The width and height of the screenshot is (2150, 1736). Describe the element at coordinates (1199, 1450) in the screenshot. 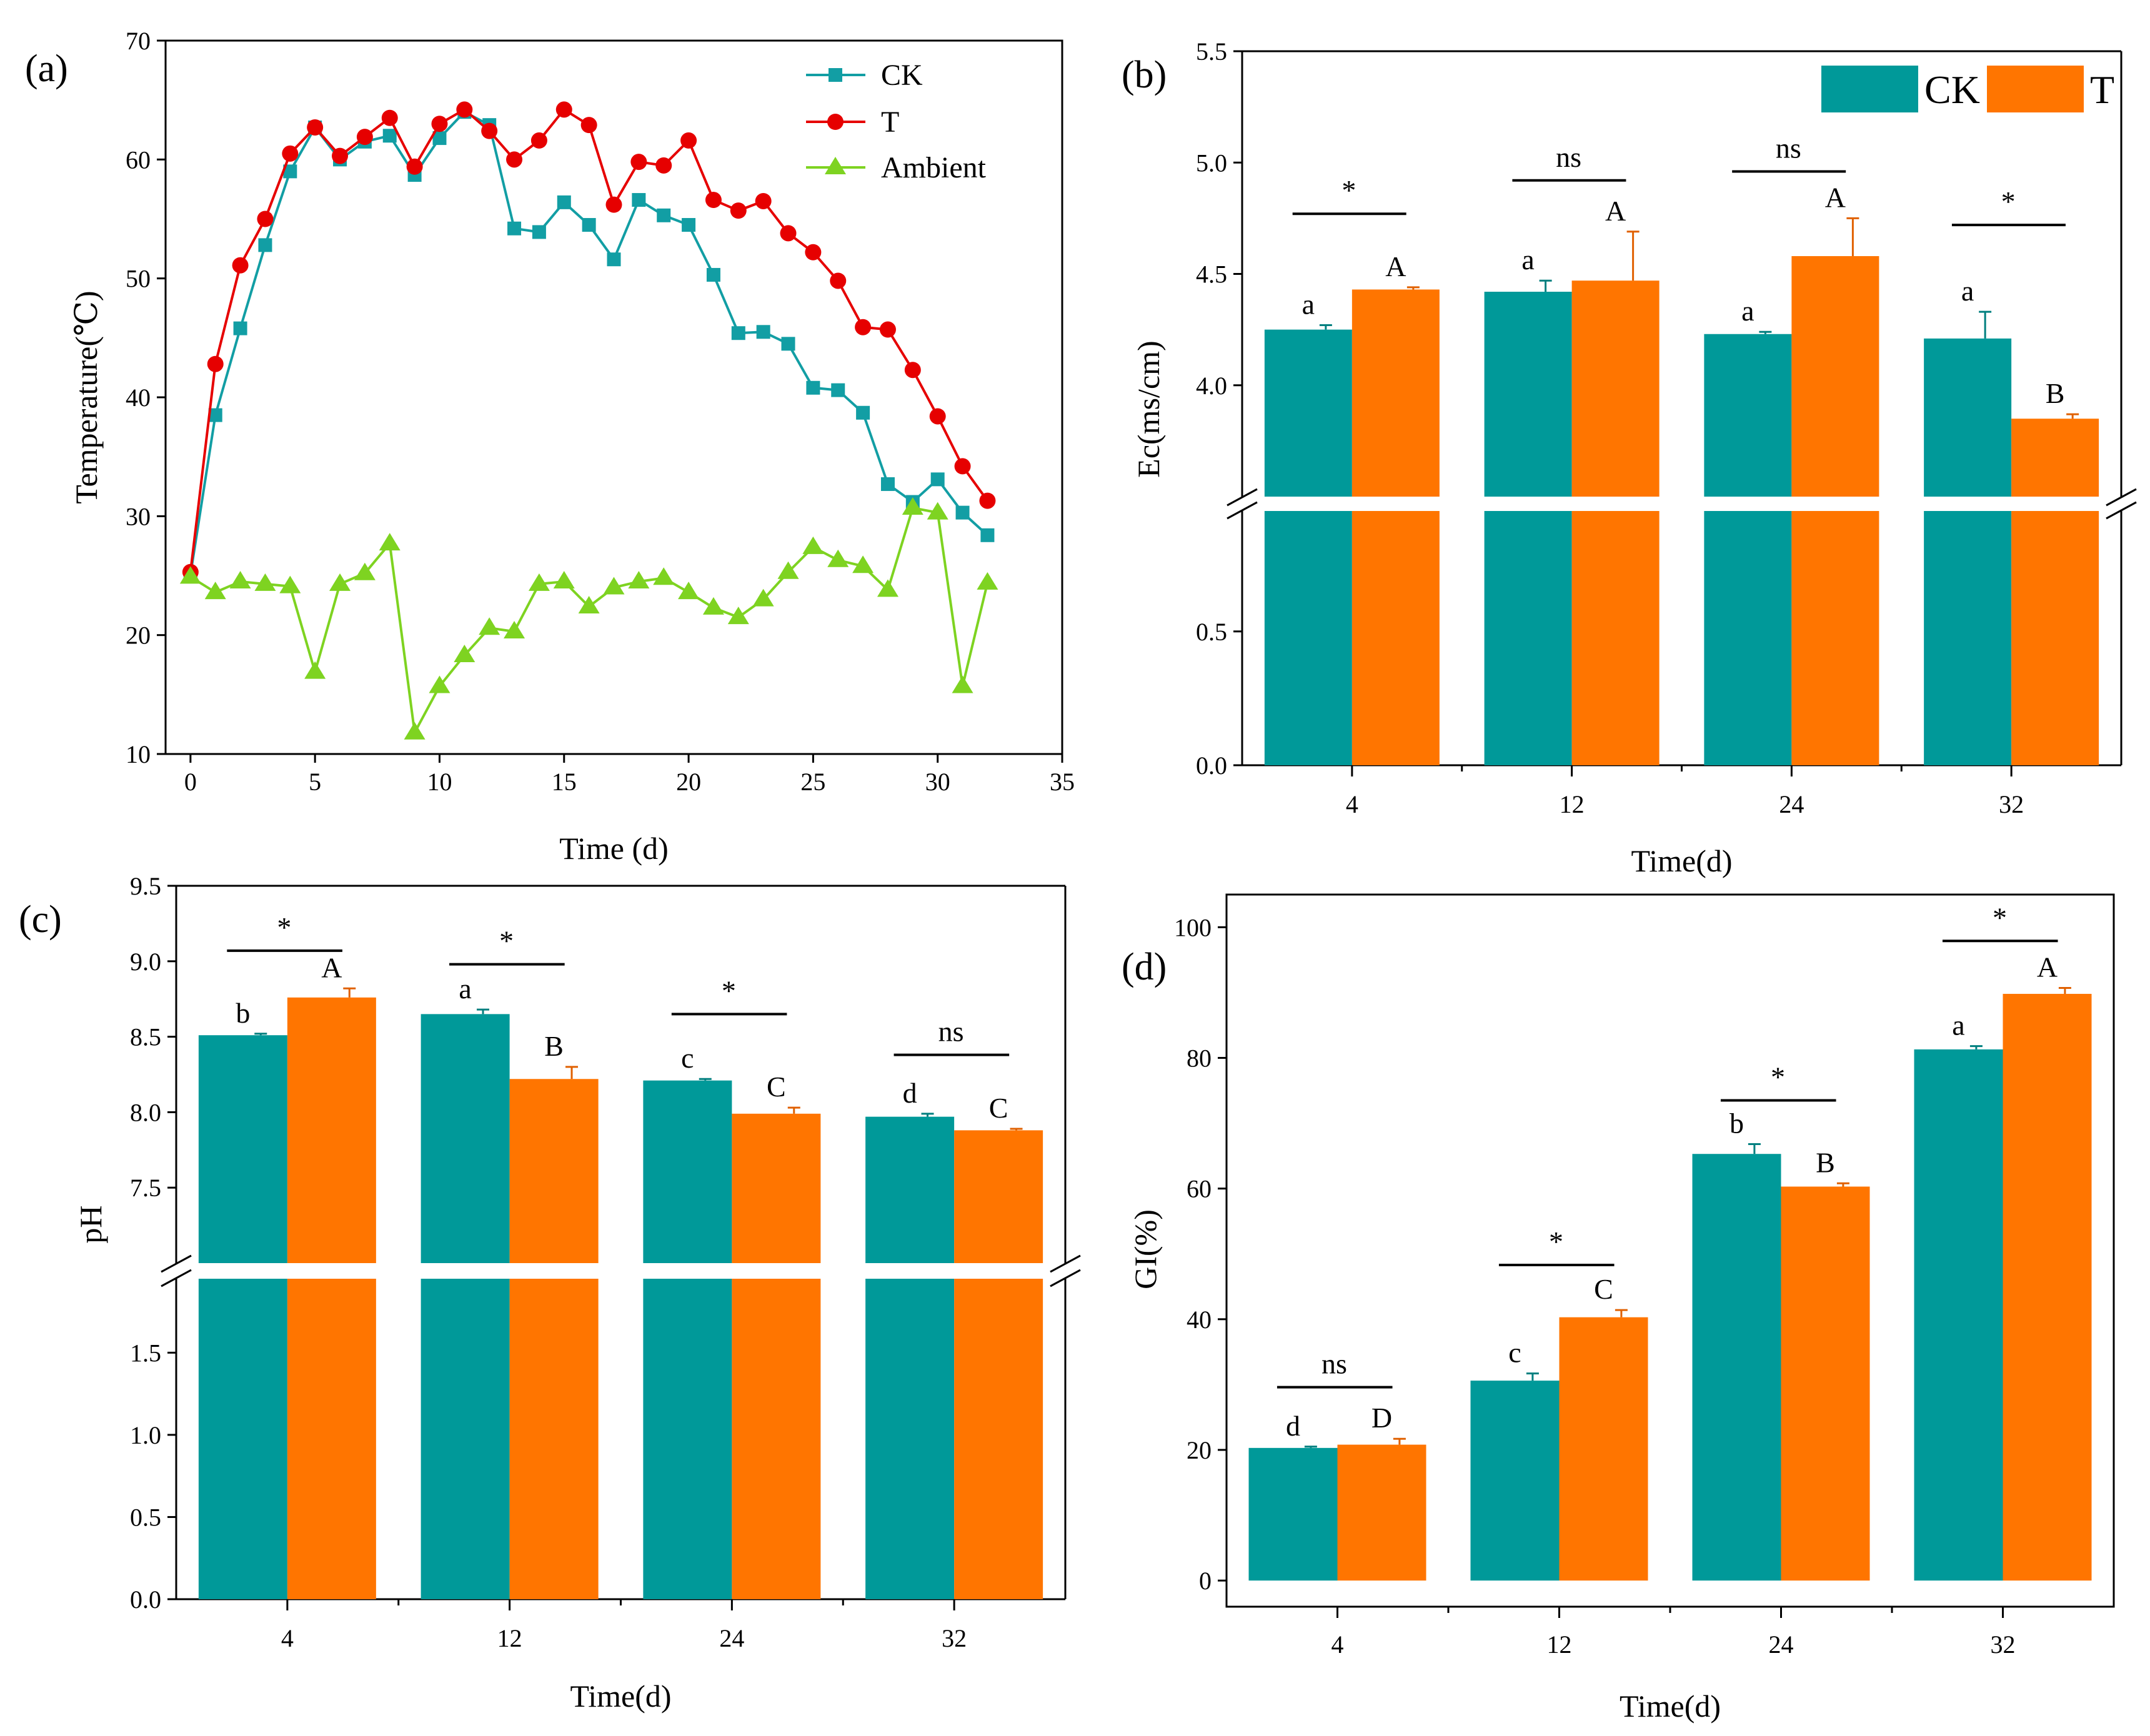

I see `y-tick-label: 20` at that location.